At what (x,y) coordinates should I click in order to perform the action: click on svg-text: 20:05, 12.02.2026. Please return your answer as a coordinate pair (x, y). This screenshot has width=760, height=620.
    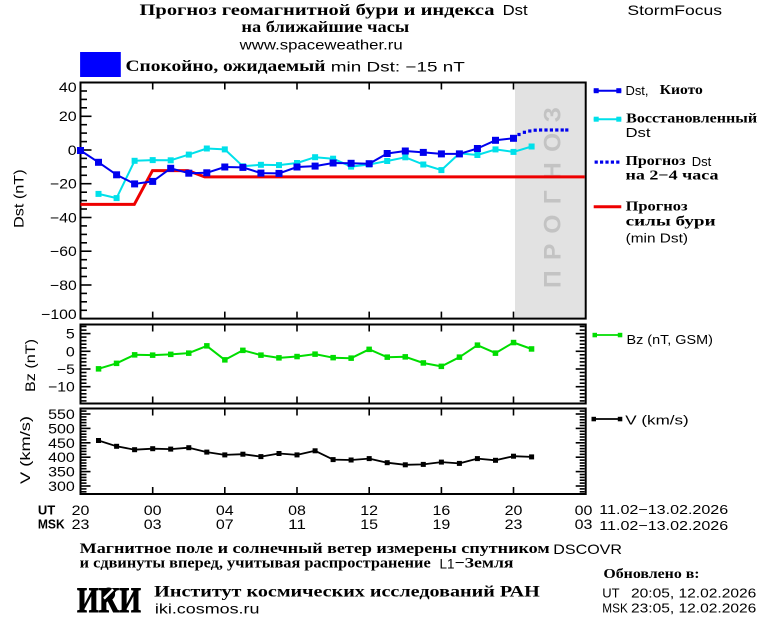
    Looking at the image, I should click on (693, 593).